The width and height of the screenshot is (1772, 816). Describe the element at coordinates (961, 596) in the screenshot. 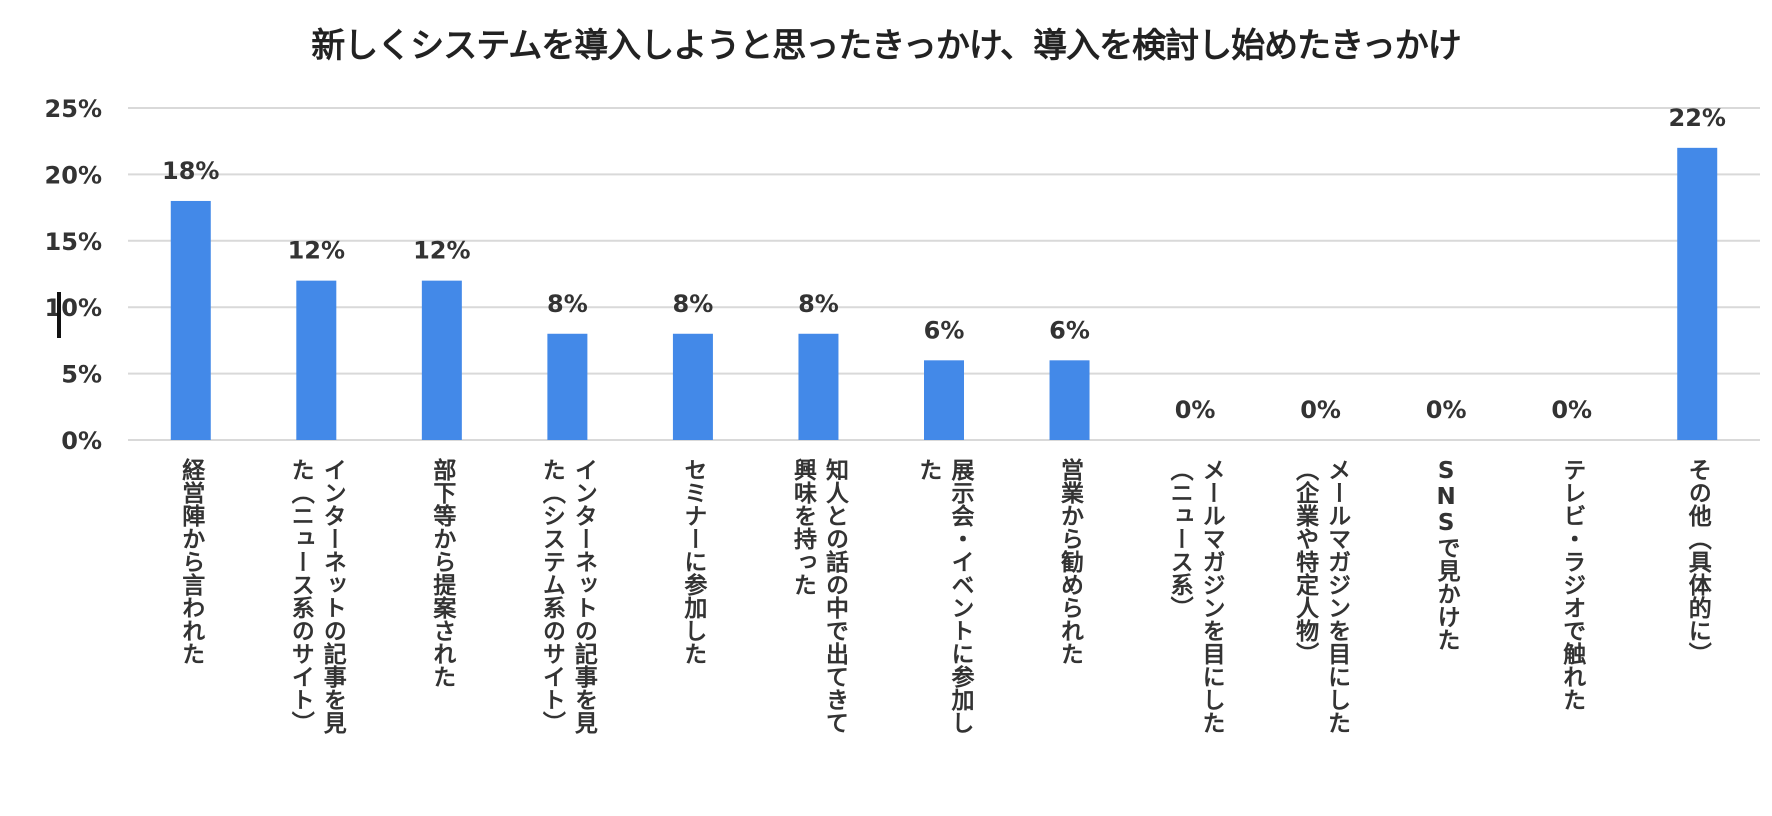

I see `category-label-line: 展示会・イベントに参加し` at that location.